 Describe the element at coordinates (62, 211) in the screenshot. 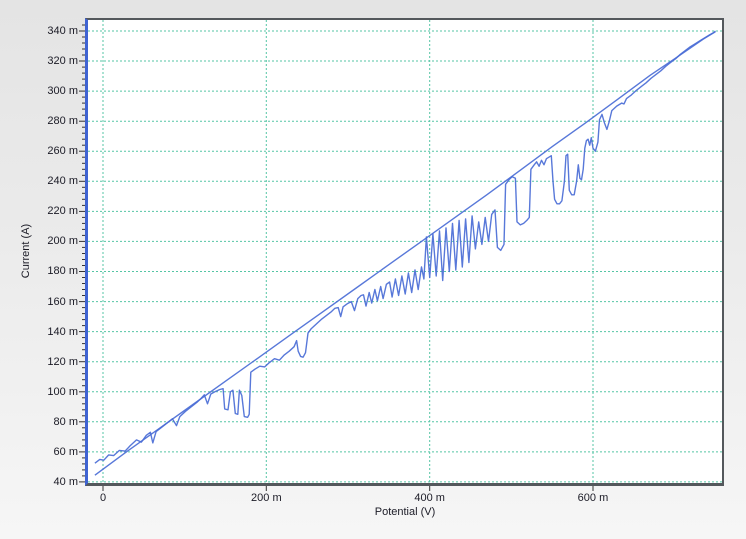

I see `y-tick-label: 220 m` at that location.